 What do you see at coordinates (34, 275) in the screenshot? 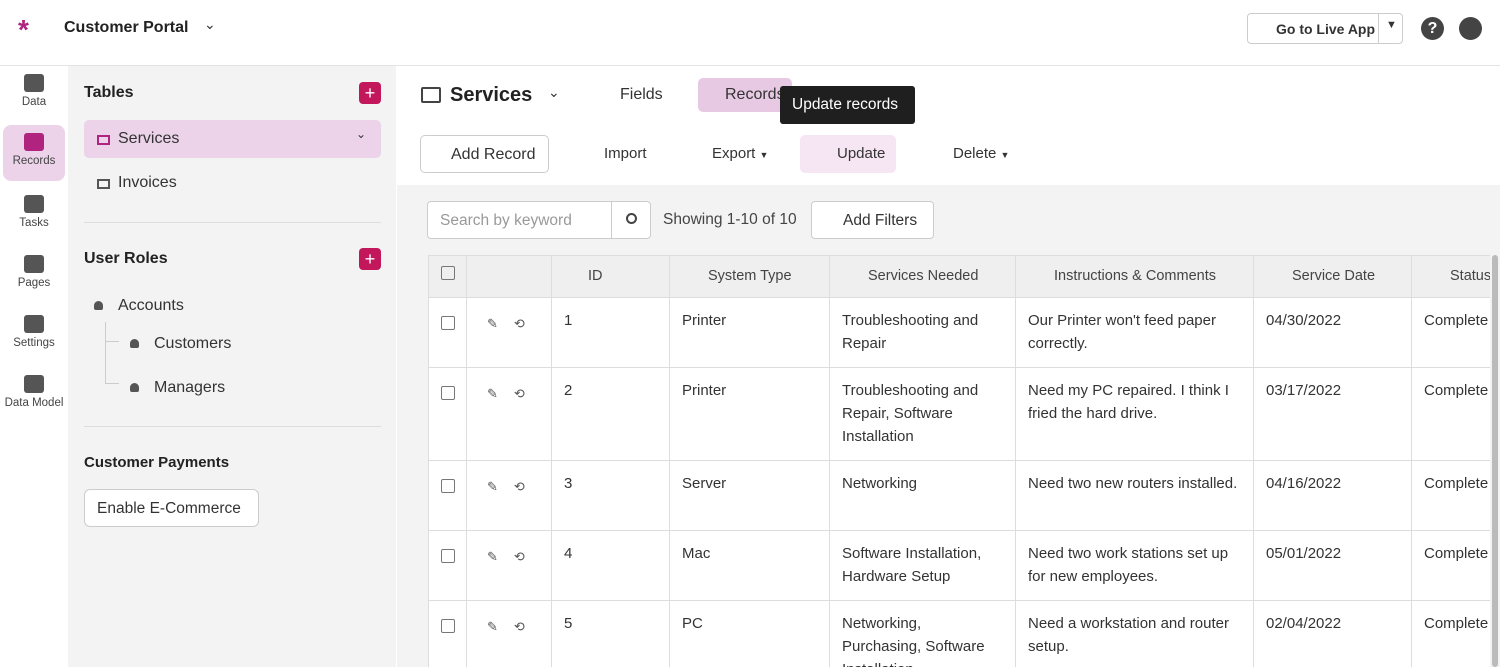
I see `nav-item: Pages` at bounding box center [34, 275].